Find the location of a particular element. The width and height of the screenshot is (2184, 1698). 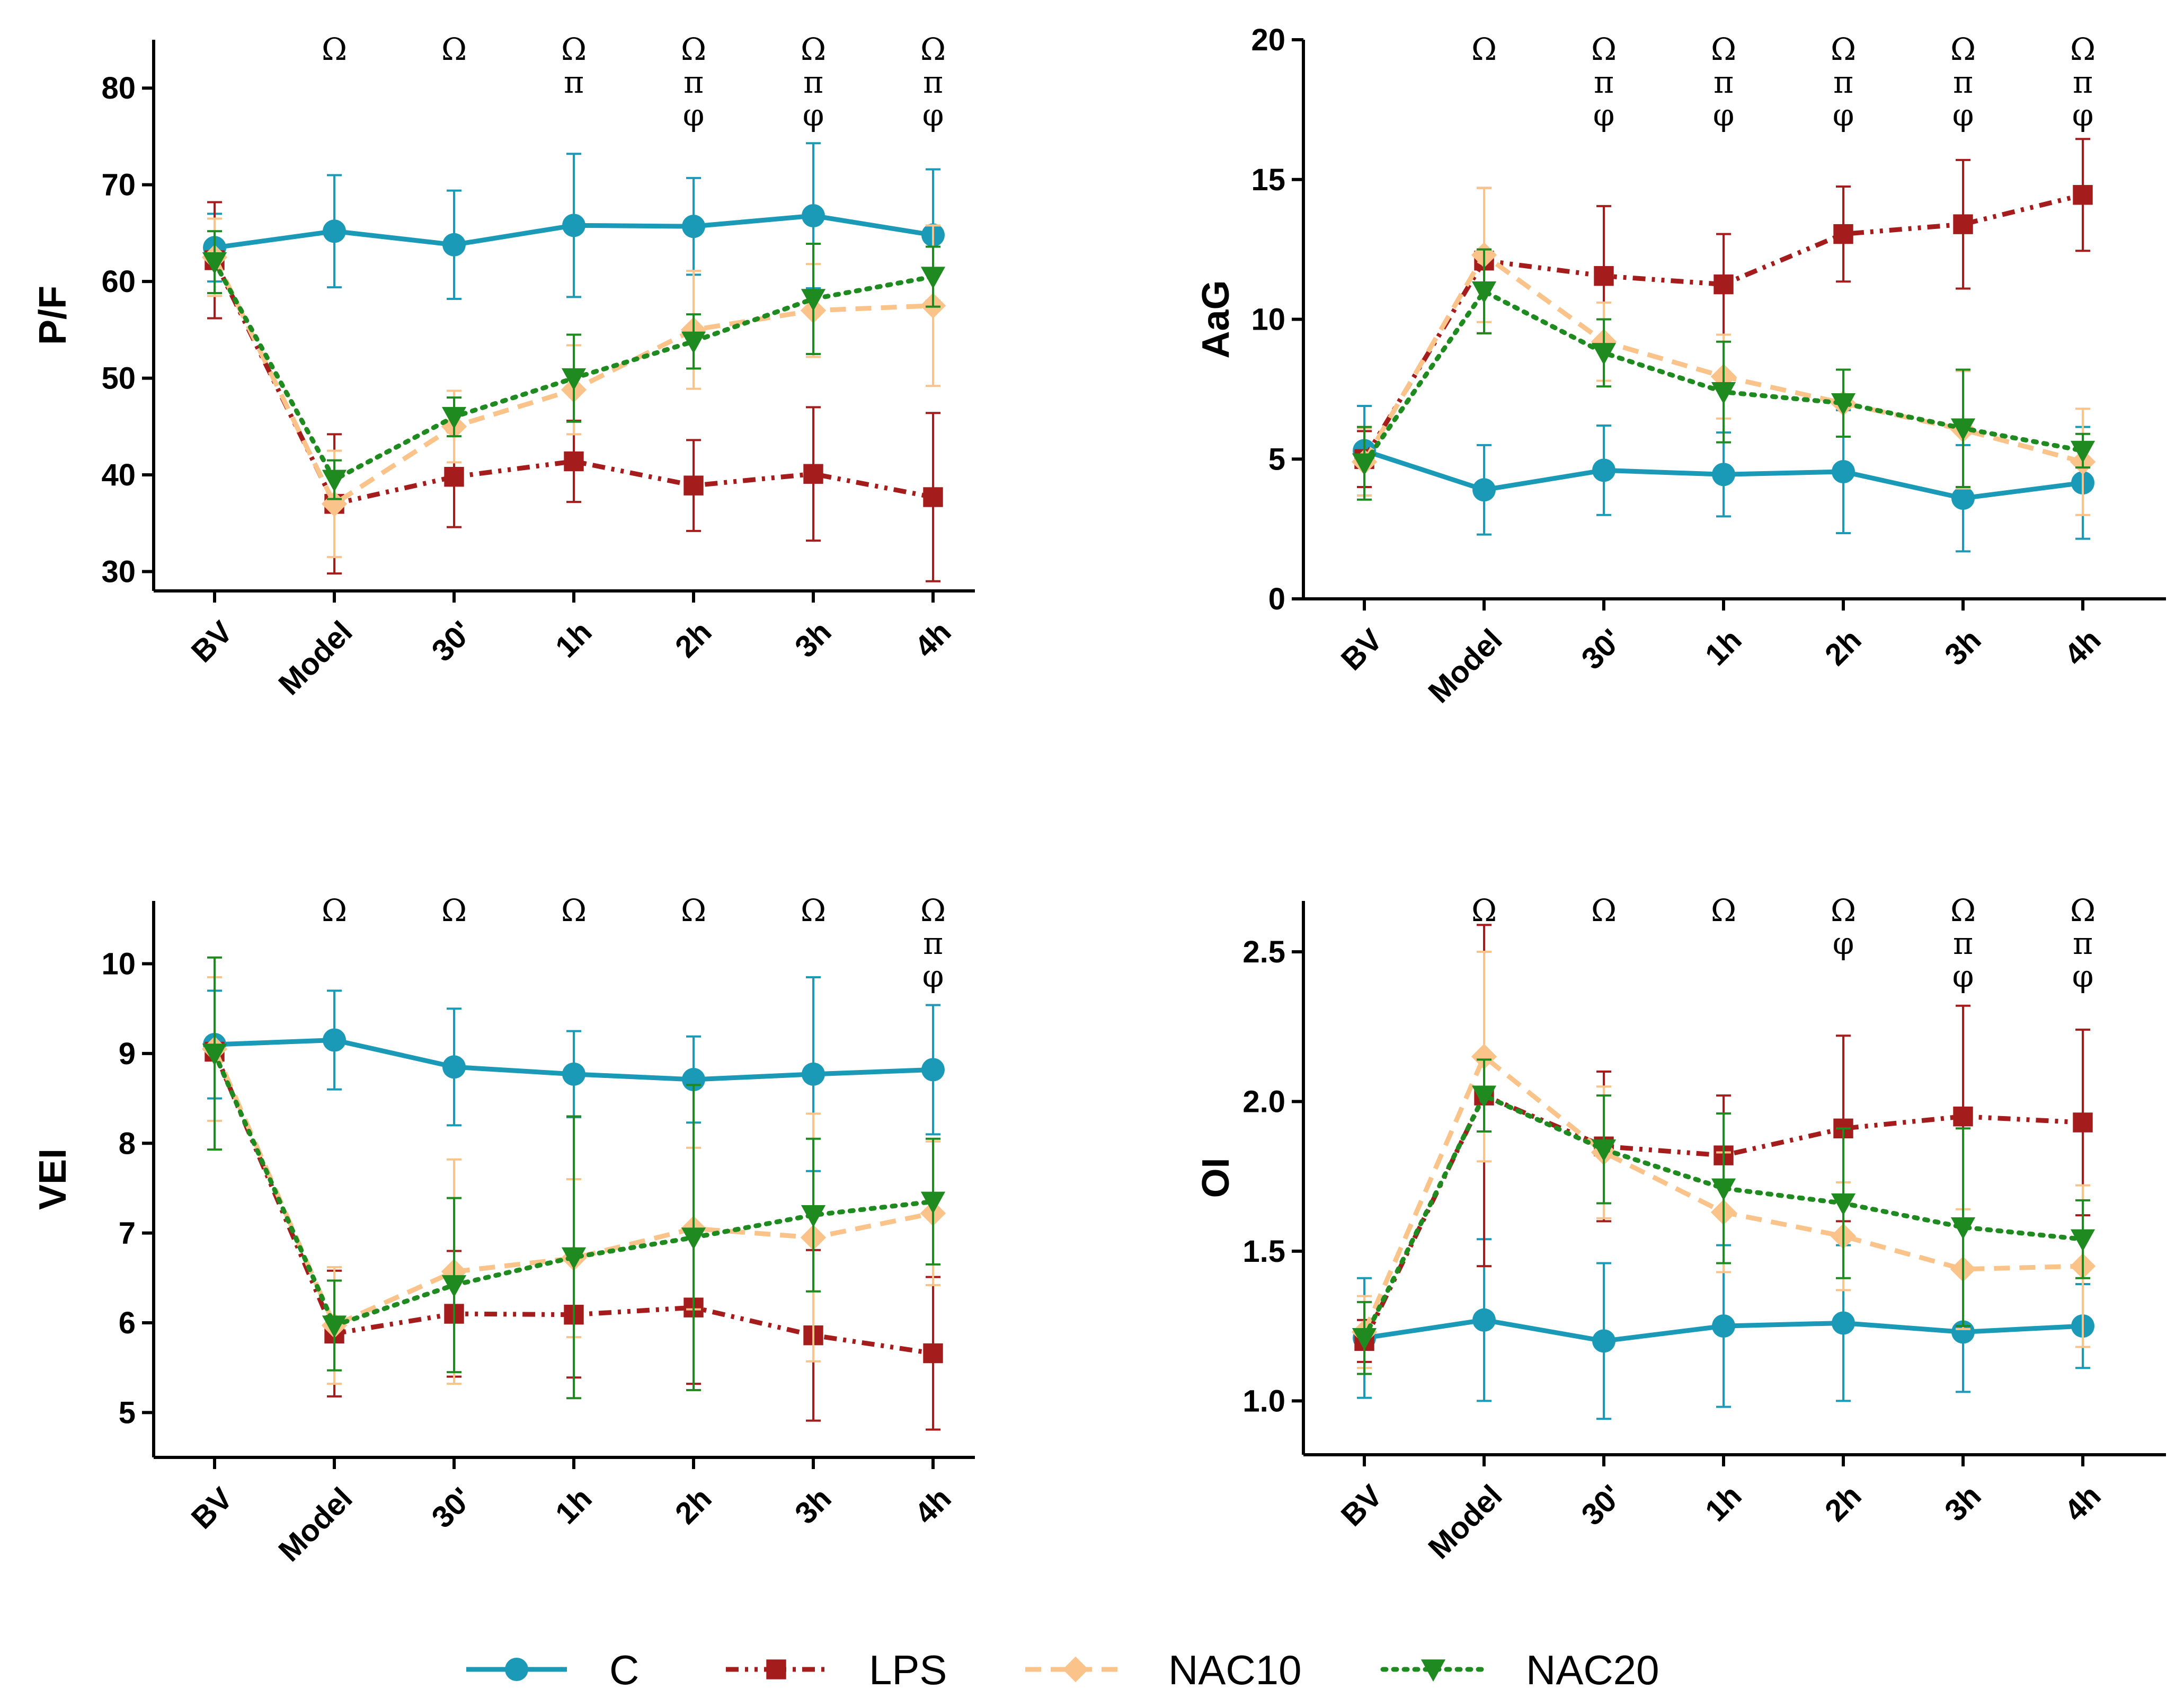

y-tick-label: 60 is located at coordinates (119, 281).